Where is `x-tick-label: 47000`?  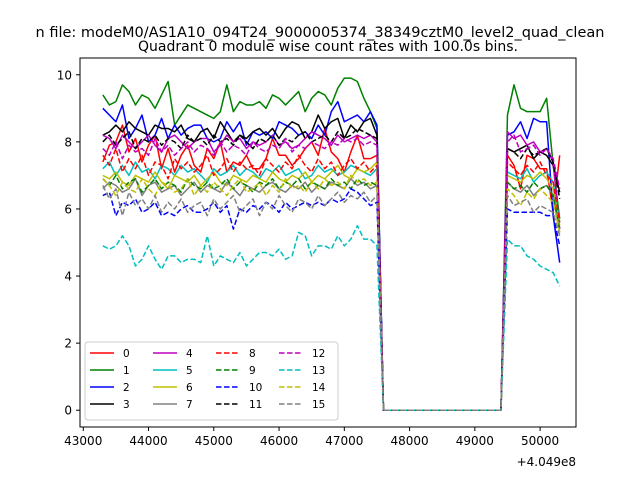 x-tick-label: 47000 is located at coordinates (344, 441).